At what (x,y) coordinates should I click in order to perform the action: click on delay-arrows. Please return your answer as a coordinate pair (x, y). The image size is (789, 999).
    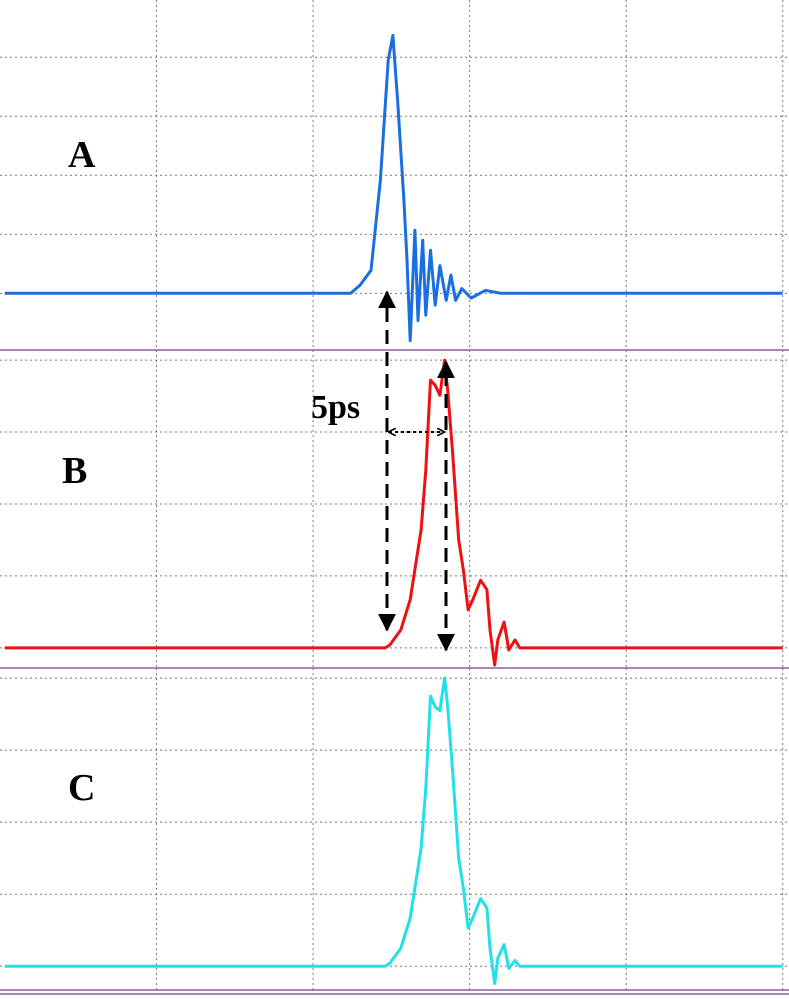
    Looking at the image, I should click on (416, 471).